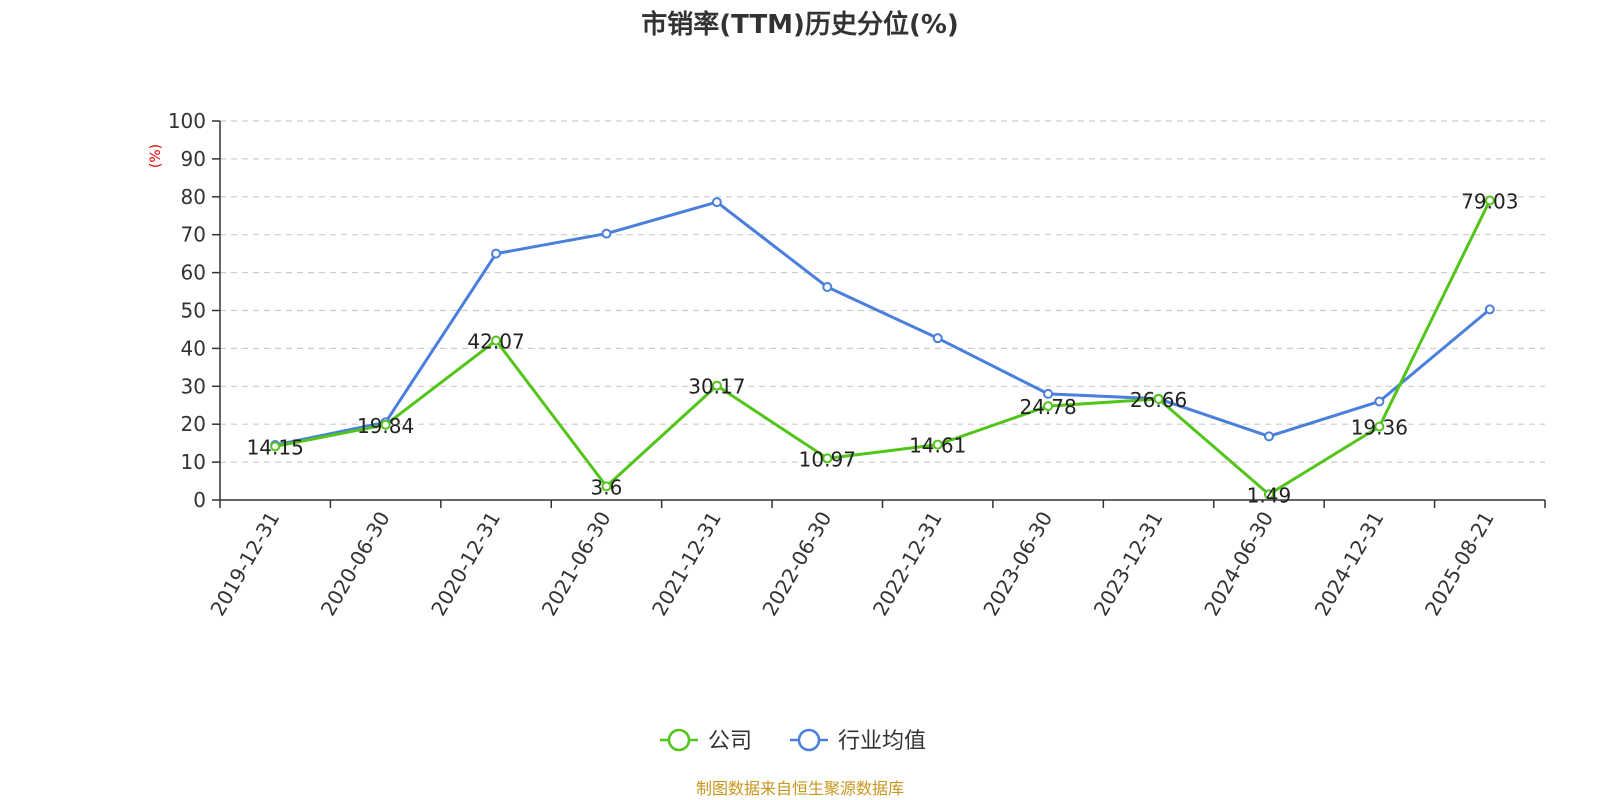  Describe the element at coordinates (1238, 563) in the screenshot. I see `x-tick-label: 2024-06-30` at that location.